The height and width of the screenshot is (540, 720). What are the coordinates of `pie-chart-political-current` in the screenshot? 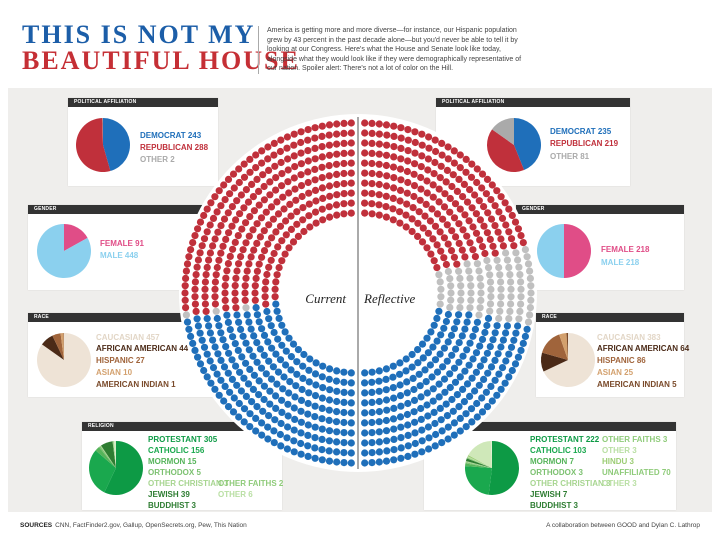 It's located at (103, 145).